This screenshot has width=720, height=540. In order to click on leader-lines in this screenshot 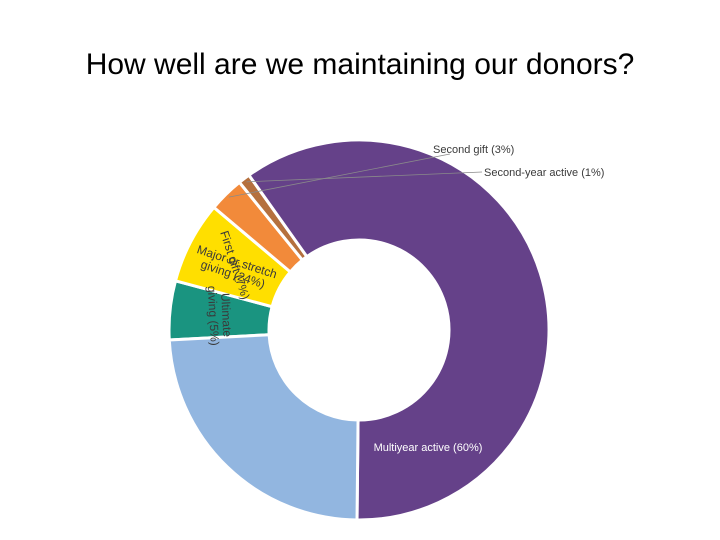, I will do `click(355, 175)`.